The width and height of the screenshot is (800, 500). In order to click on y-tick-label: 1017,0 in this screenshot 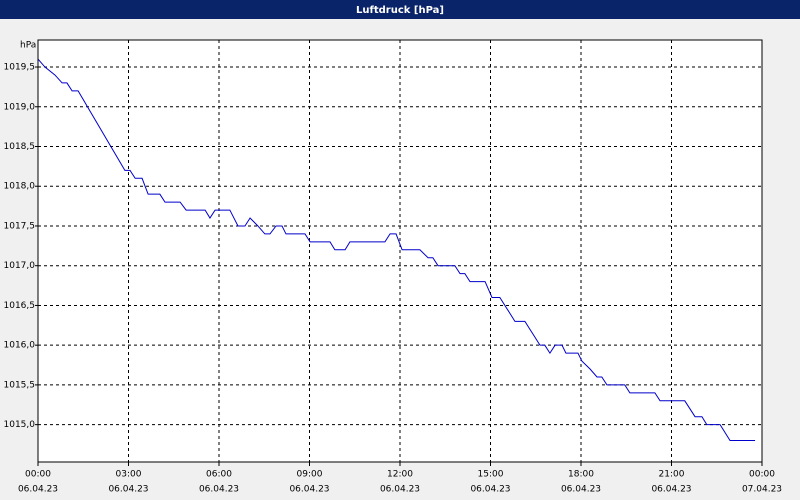, I will do `click(20, 266)`.